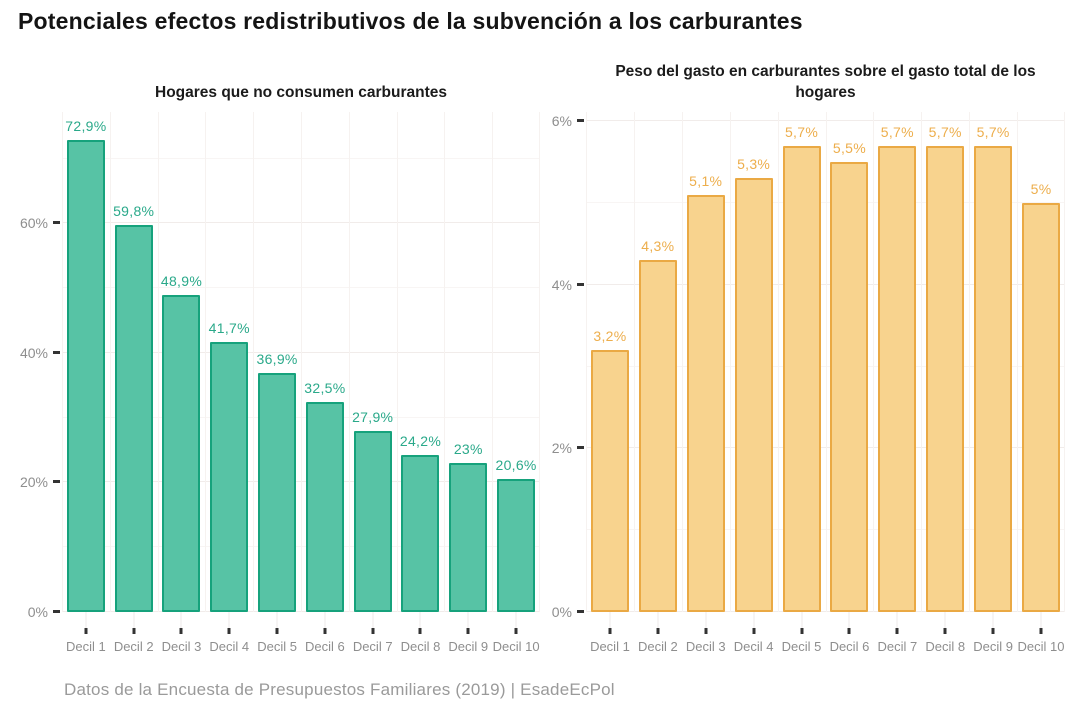  I want to click on x-axis-slot: Decil 3, so click(182, 640).